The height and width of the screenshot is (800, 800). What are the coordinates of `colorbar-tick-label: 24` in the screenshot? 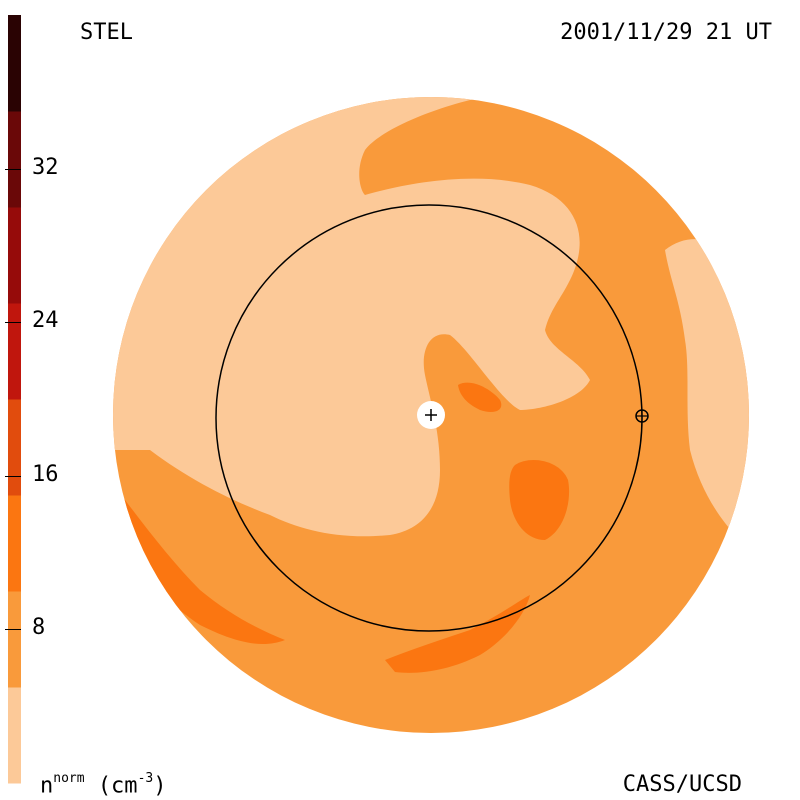 It's located at (45, 321).